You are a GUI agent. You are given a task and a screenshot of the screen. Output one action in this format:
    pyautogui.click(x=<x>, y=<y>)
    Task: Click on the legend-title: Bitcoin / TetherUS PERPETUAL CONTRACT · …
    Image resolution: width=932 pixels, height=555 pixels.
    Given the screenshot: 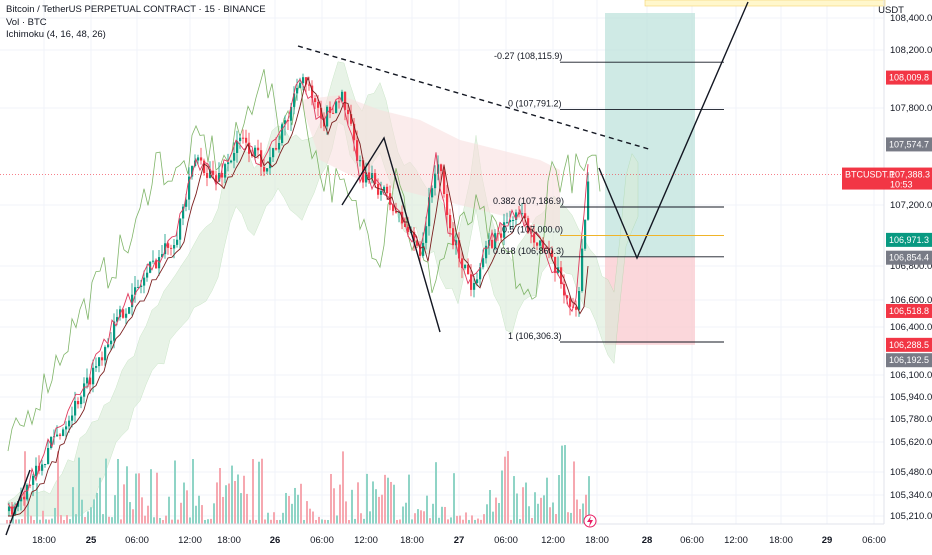 What is the action you would take?
    pyautogui.click(x=136, y=9)
    